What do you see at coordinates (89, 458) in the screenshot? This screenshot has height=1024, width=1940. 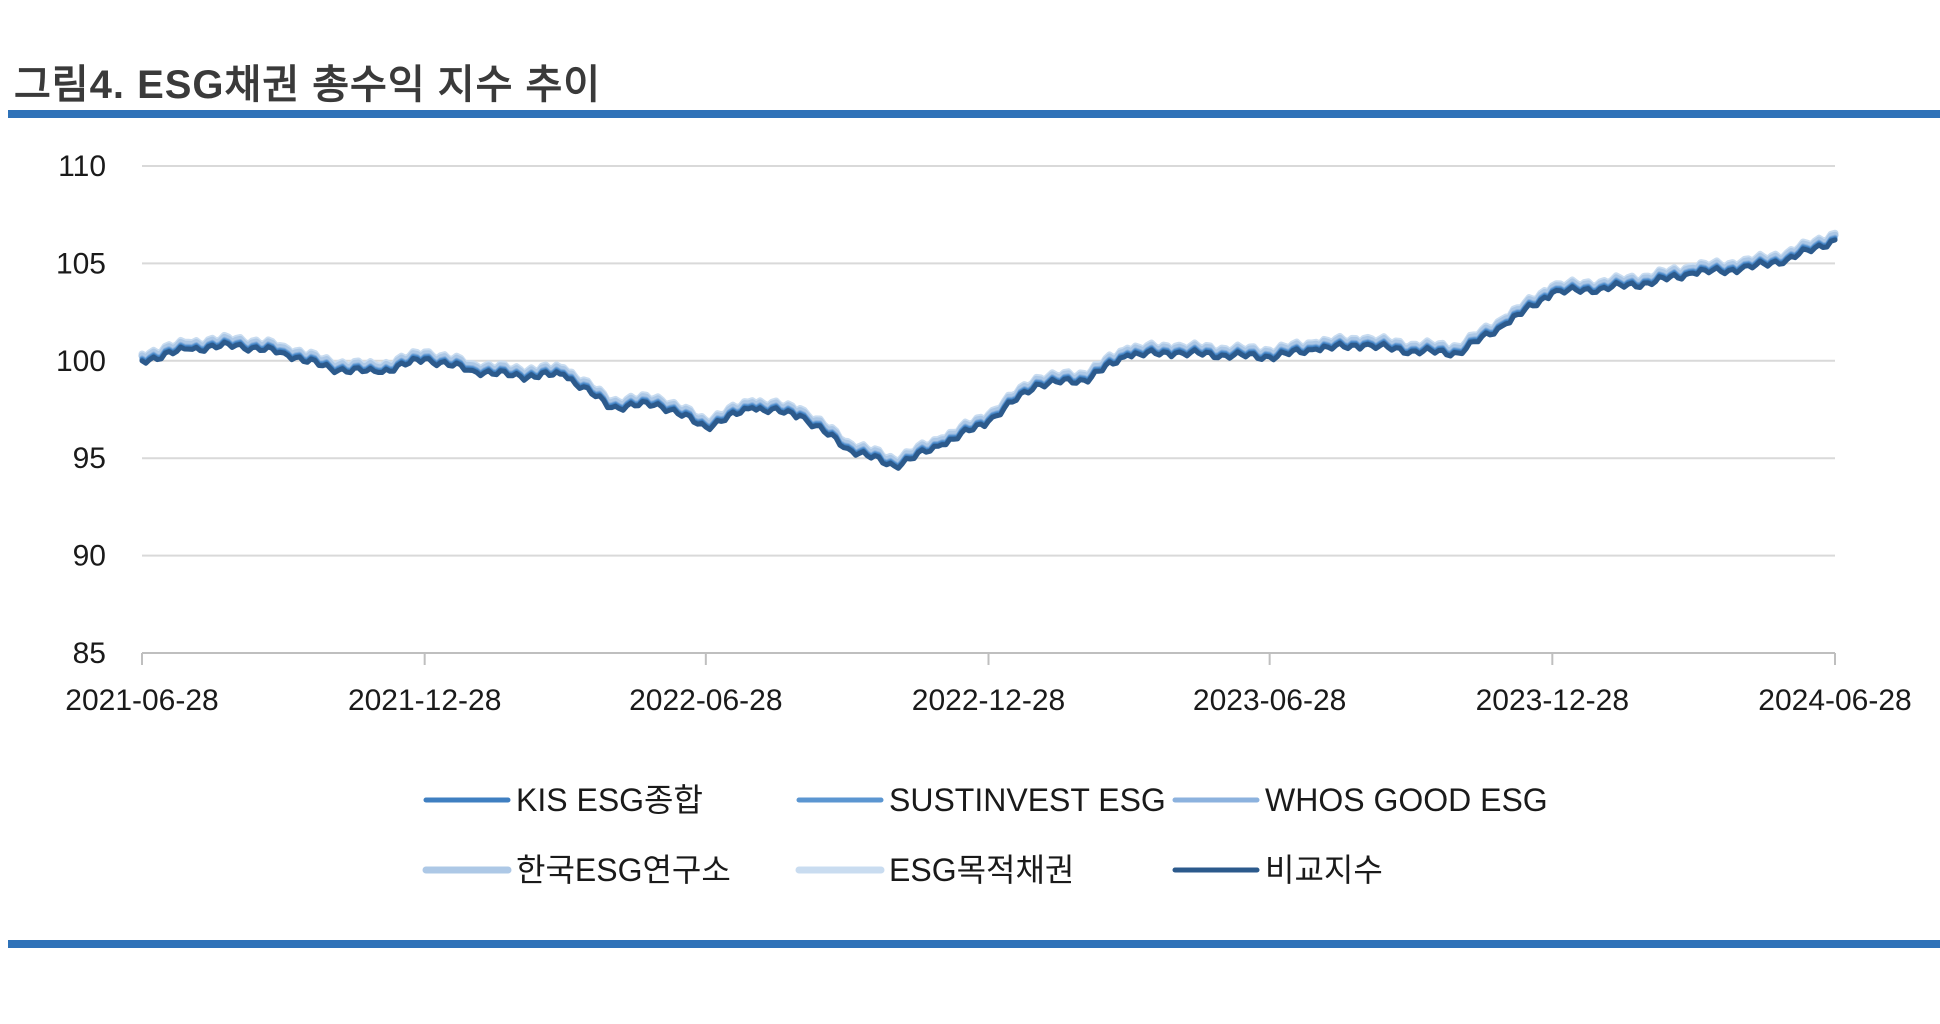 I see `y-tick-label: 95` at bounding box center [89, 458].